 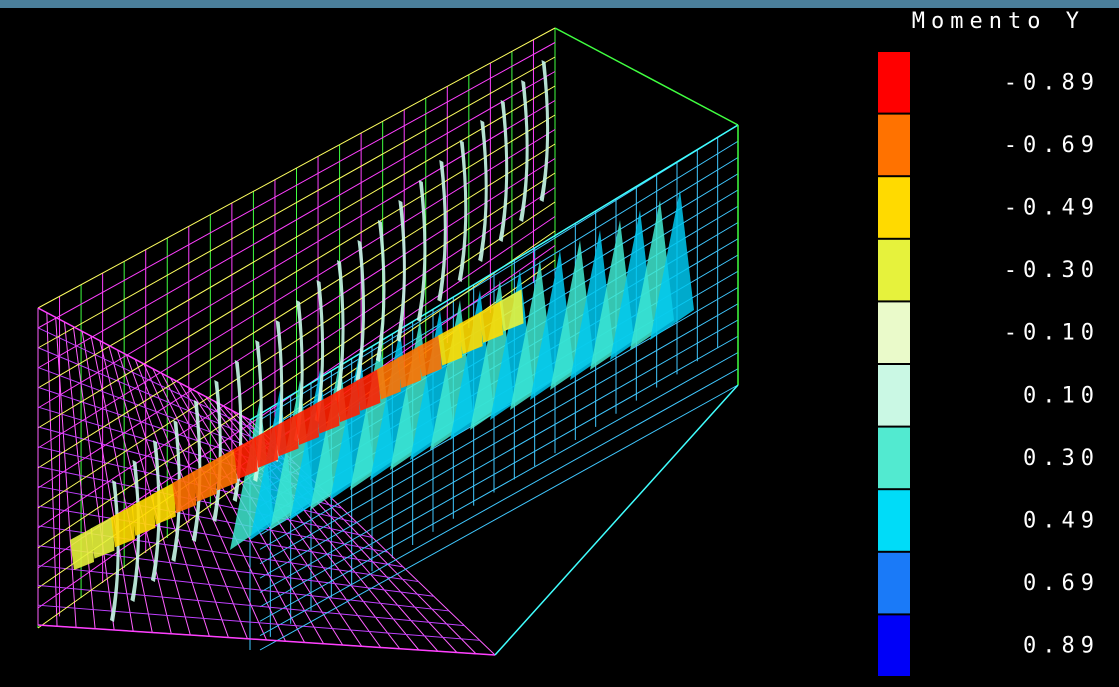 What do you see at coordinates (1052, 82) in the screenshot?
I see `legend-label: -0.89` at bounding box center [1052, 82].